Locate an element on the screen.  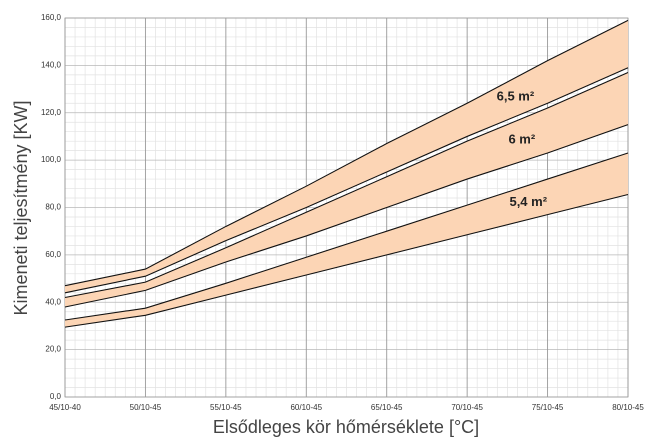
x-tick-label: 65/10-45 is located at coordinates (387, 407).